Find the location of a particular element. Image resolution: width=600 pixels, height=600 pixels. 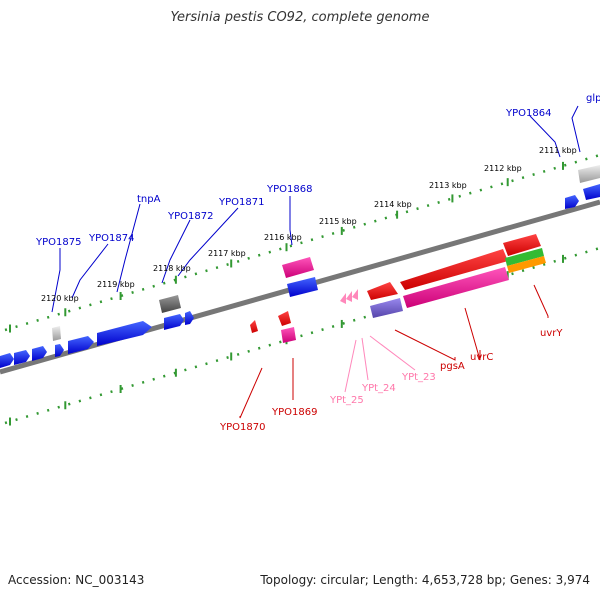

label-YPO1864: YPO1864 is located at coordinates (528, 113).